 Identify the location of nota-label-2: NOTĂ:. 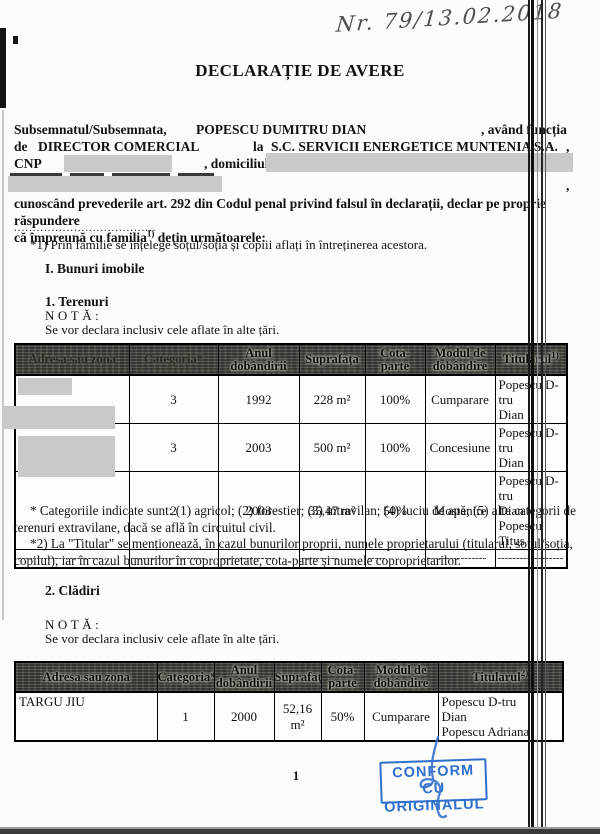
(74, 624).